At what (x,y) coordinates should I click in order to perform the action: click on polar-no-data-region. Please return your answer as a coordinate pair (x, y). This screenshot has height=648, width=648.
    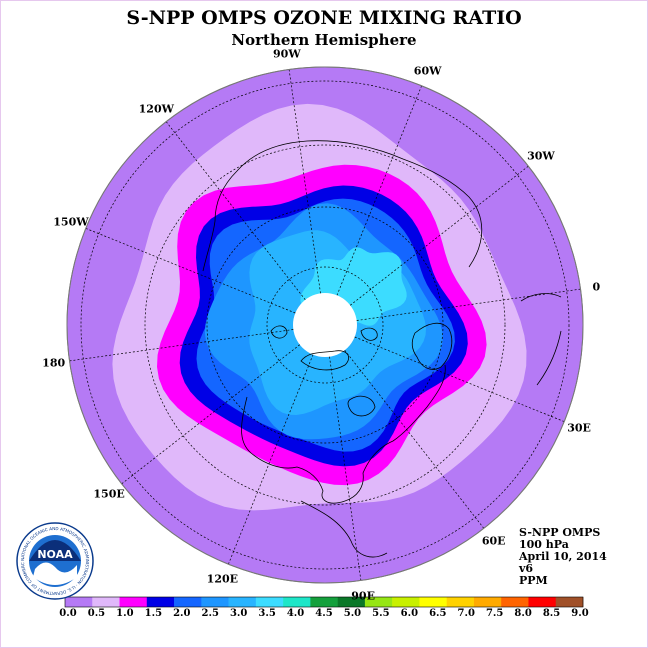
    Looking at the image, I should click on (325, 325).